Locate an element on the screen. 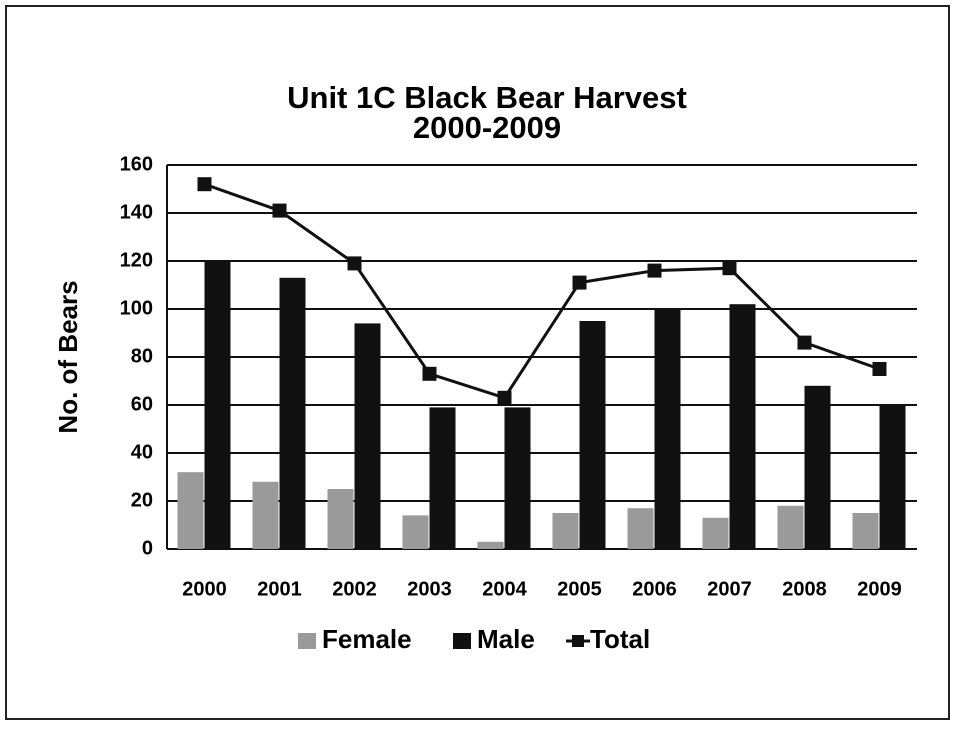  y-tick-label: 140 is located at coordinates (136, 212).